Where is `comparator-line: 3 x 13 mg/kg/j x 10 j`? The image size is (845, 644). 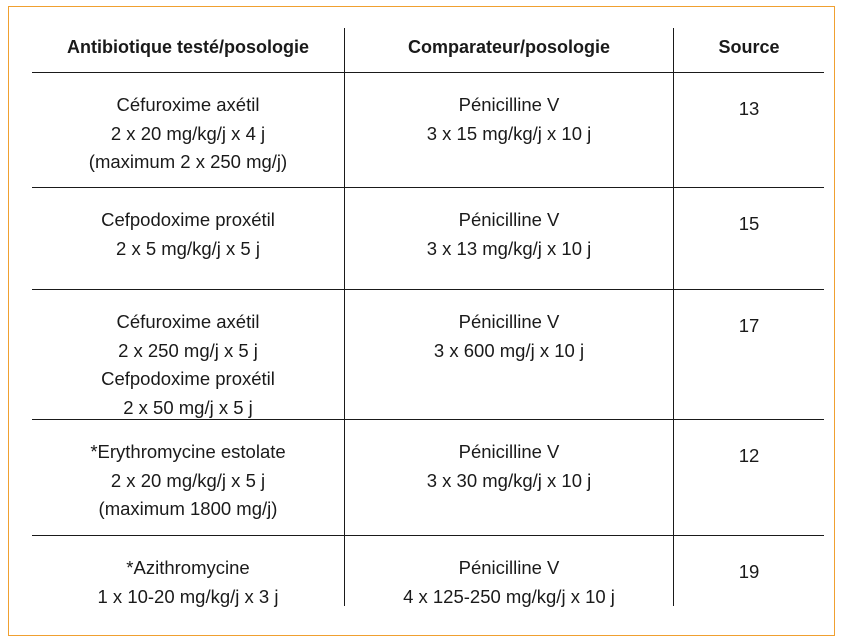 comparator-line: 3 x 13 mg/kg/j x 10 j is located at coordinates (509, 248).